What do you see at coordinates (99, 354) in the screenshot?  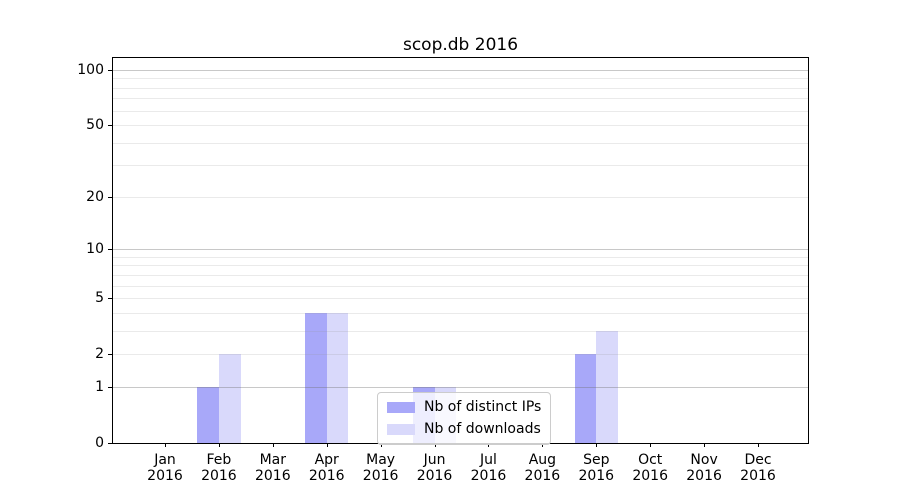 I see `y-tick-label: 2` at bounding box center [99, 354].